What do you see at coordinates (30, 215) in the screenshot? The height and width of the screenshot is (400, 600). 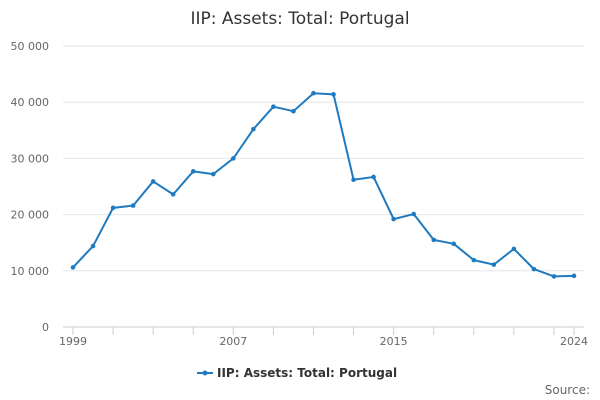 I see `y-tick-label: 20 000` at bounding box center [30, 215].